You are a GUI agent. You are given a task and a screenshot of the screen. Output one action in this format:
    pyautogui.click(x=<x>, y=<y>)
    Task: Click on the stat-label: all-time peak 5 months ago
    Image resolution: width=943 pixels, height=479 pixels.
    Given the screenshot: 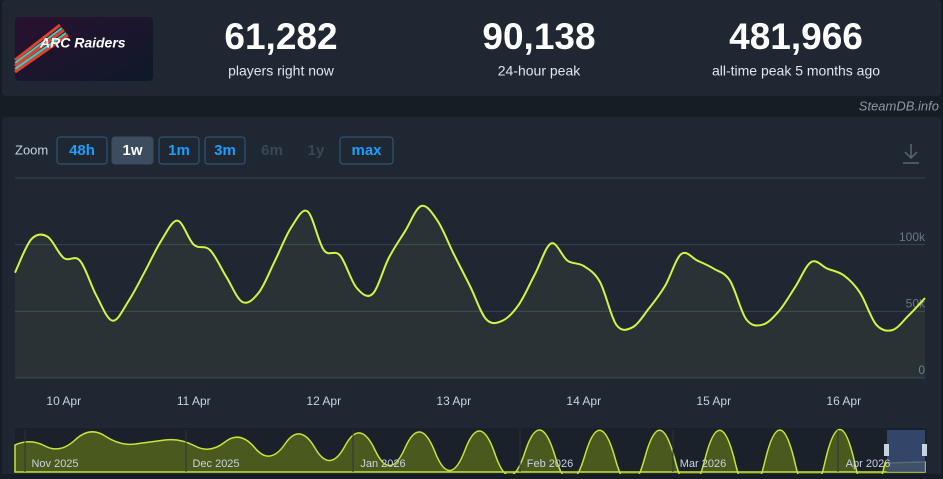 What is the action you would take?
    pyautogui.click(x=796, y=71)
    